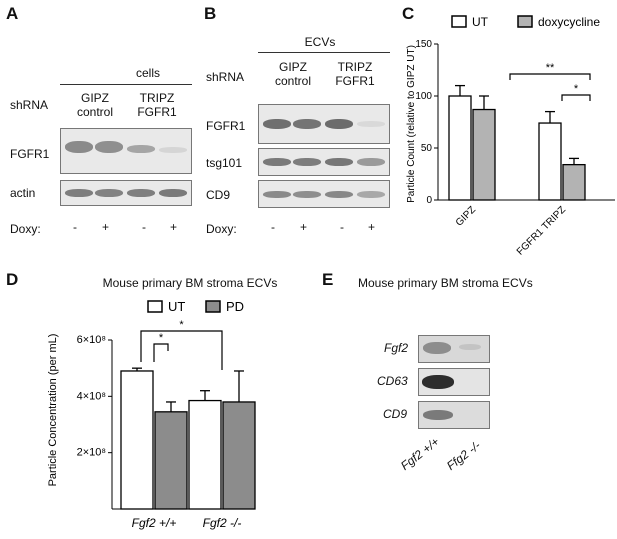 The width and height of the screenshot is (617, 539). Describe the element at coordinates (324, 52) in the screenshot. I see `panel-b-group-line` at that location.